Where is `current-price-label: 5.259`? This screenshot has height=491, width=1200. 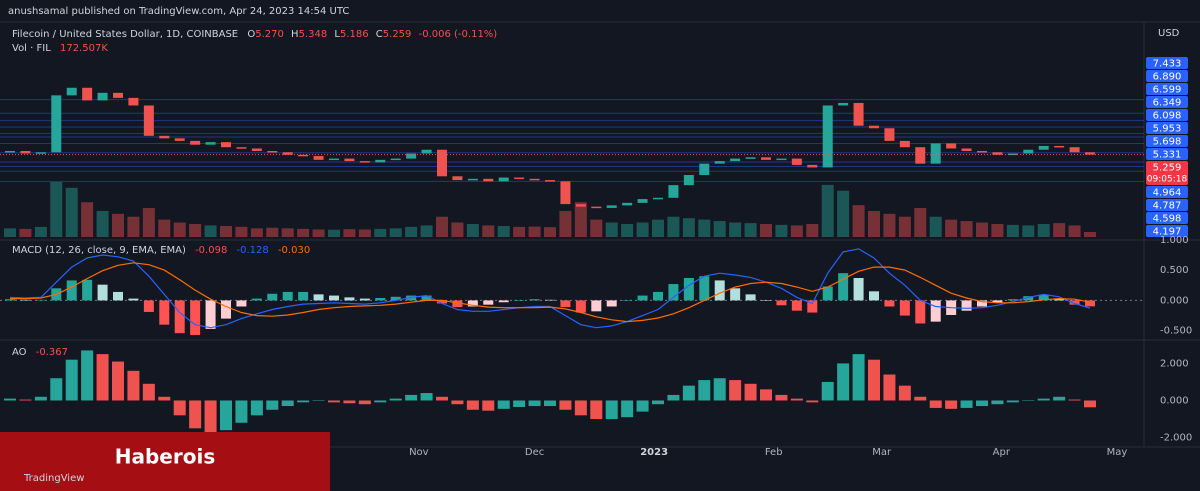 current-price-label: 5.259 is located at coordinates (1167, 168).